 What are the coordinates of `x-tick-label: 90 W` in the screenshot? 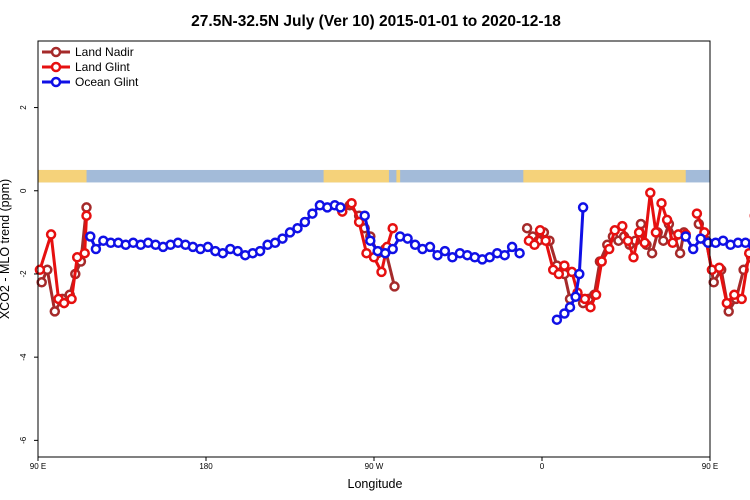 It's located at (374, 466).